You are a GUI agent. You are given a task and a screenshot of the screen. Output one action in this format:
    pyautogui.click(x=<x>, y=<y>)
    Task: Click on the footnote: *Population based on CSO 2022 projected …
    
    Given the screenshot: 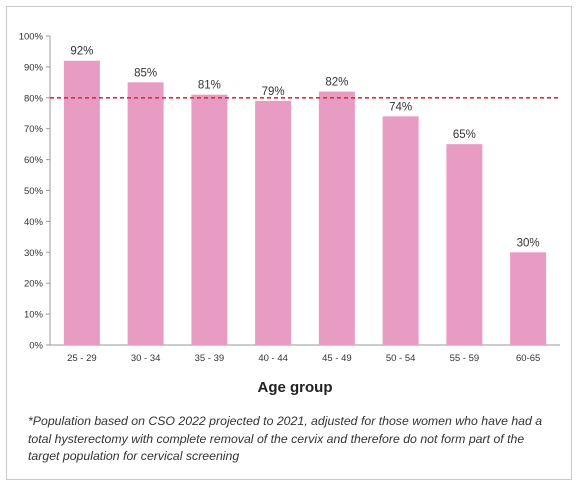 What is the action you would take?
    pyautogui.click(x=285, y=438)
    